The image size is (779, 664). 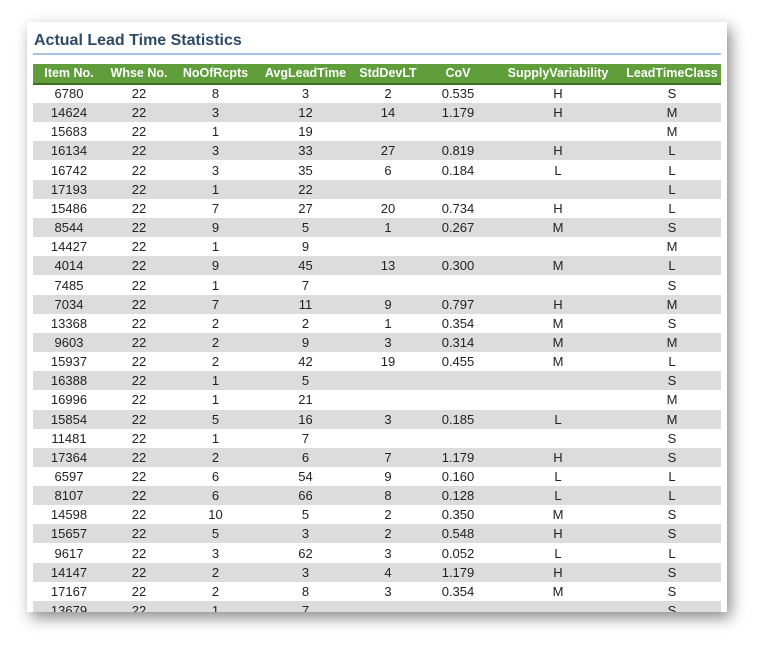 I want to click on table-cell: 9617, so click(x=69, y=553).